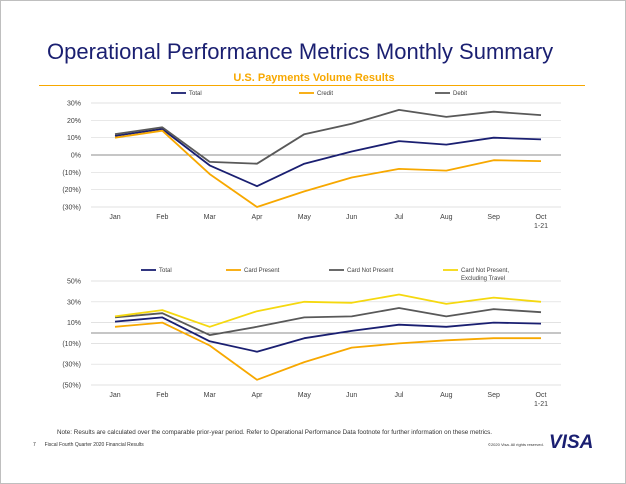 This screenshot has width=626, height=484. I want to click on legend-label: Card Present, so click(262, 271).